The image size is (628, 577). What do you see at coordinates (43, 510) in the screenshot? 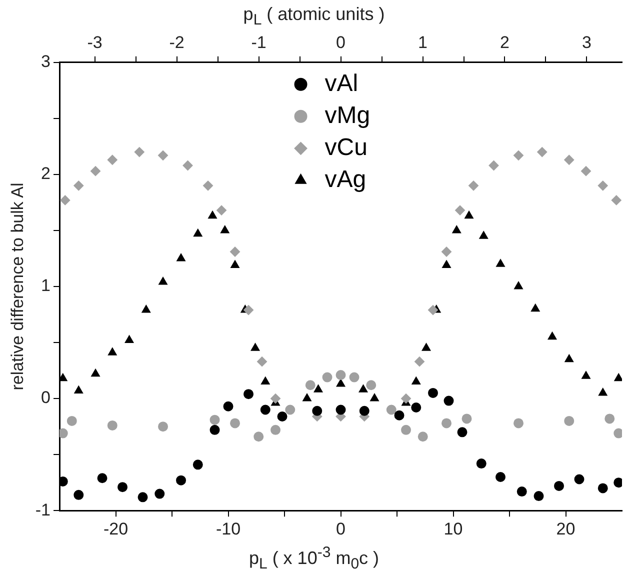
I see `y-tick-label: -1` at bounding box center [43, 510].